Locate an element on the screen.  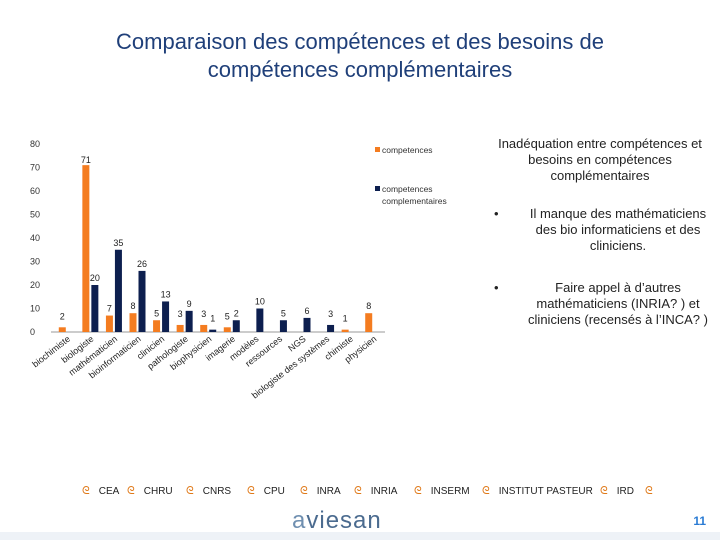
legend-swatch-complementaires is located at coordinates (377, 188).